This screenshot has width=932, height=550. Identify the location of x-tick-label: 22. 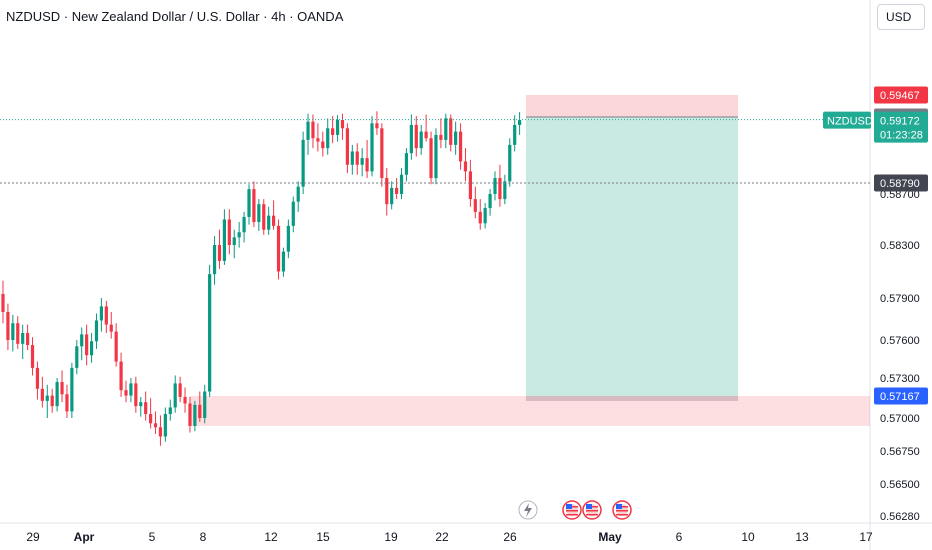
(442, 537).